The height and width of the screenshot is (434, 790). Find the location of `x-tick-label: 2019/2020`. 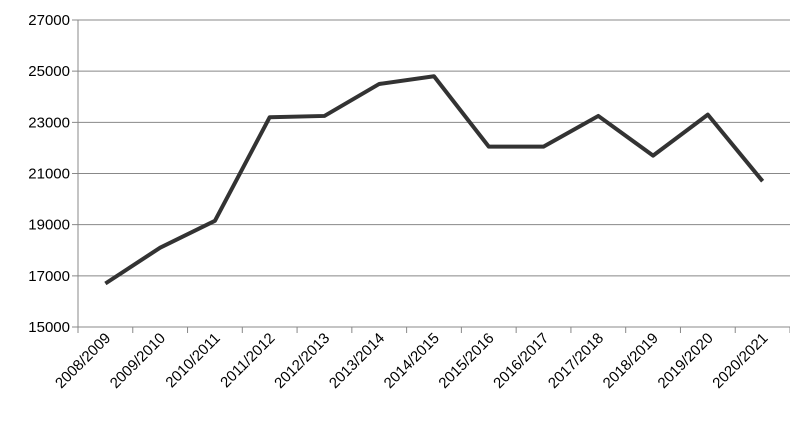

x-tick-label: 2019/2020 is located at coordinates (686, 361).